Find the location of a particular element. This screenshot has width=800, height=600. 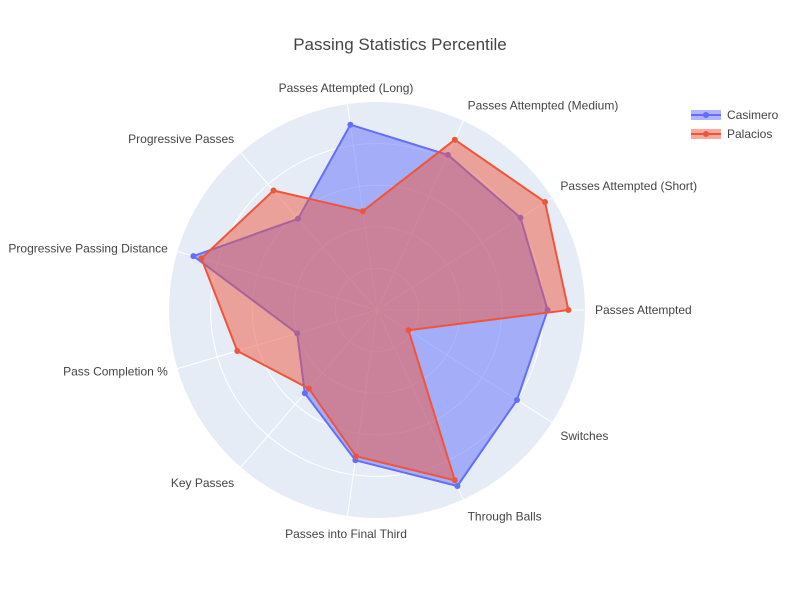

chart-title: Passing Statistics Percentile is located at coordinates (400, 44).